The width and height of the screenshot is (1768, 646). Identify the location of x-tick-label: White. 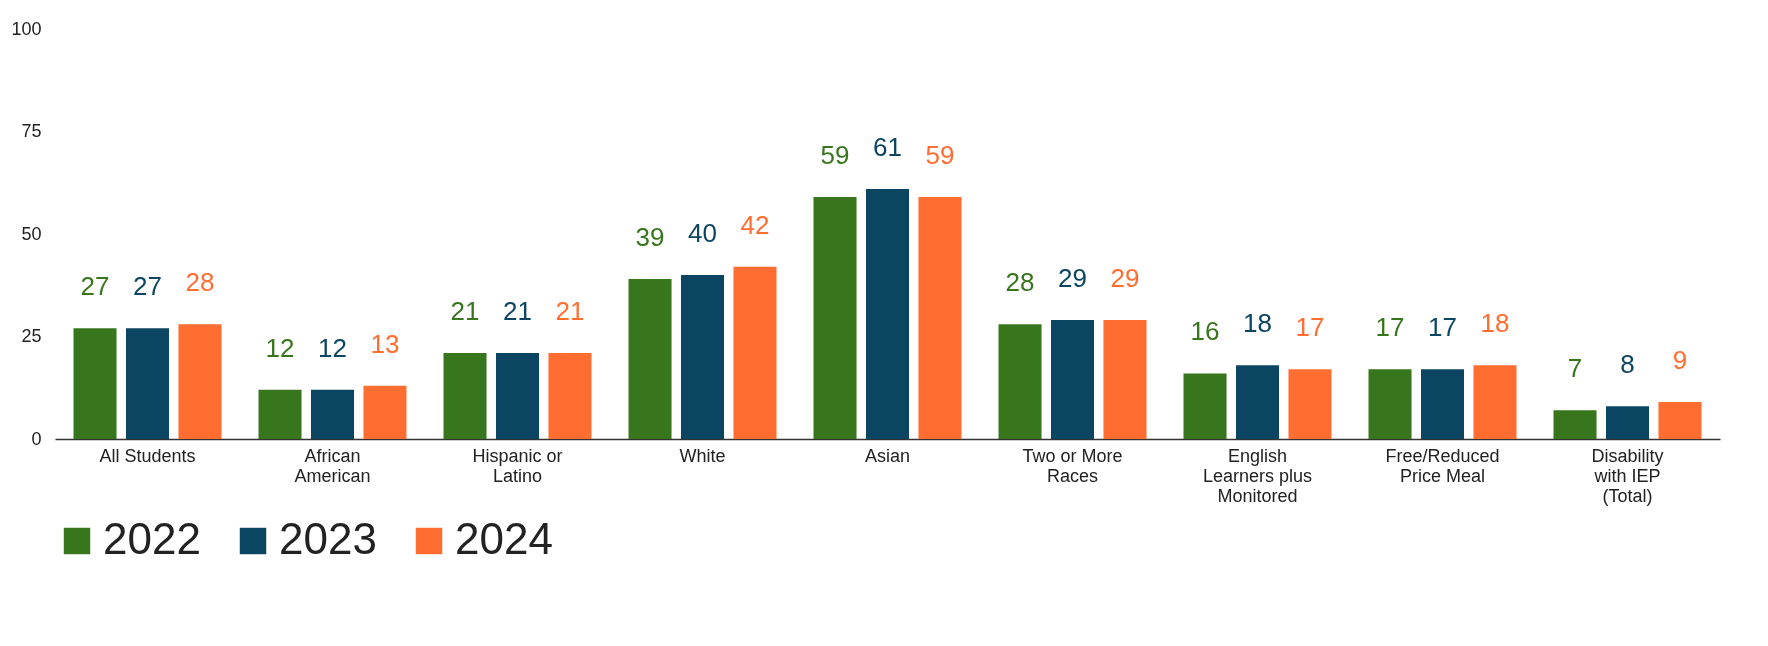
(702, 455).